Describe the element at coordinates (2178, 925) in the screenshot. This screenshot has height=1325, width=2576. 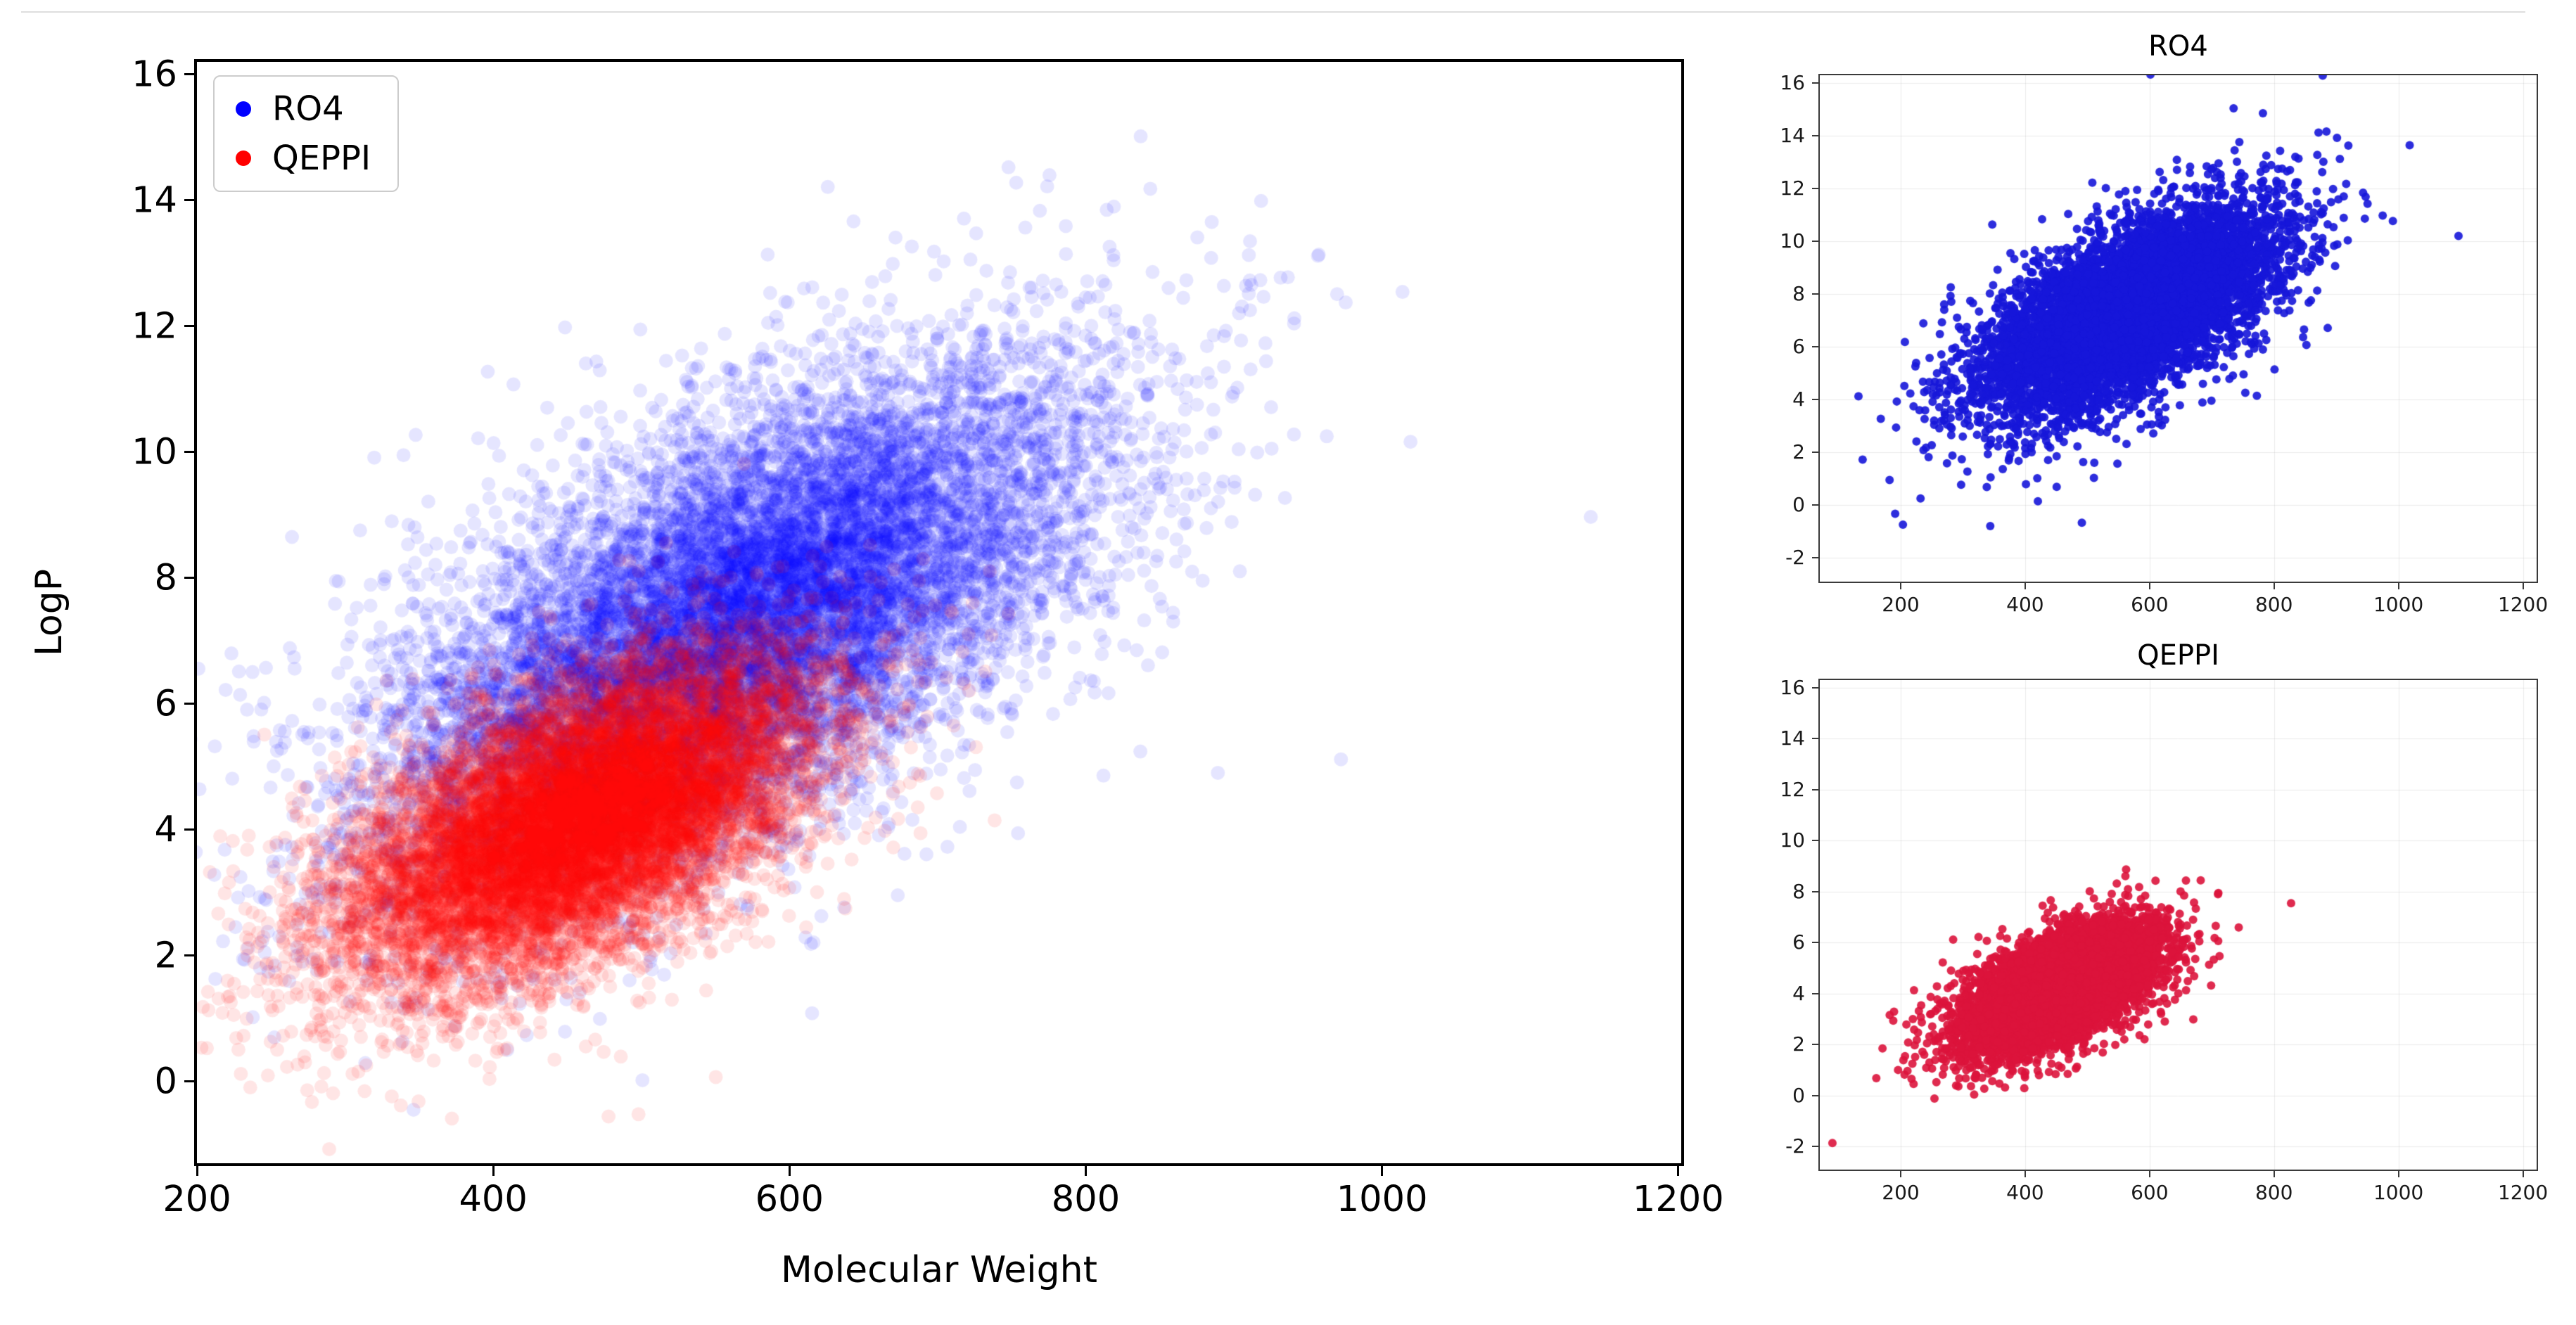
I see `subplot-qeppi-canvas` at that location.